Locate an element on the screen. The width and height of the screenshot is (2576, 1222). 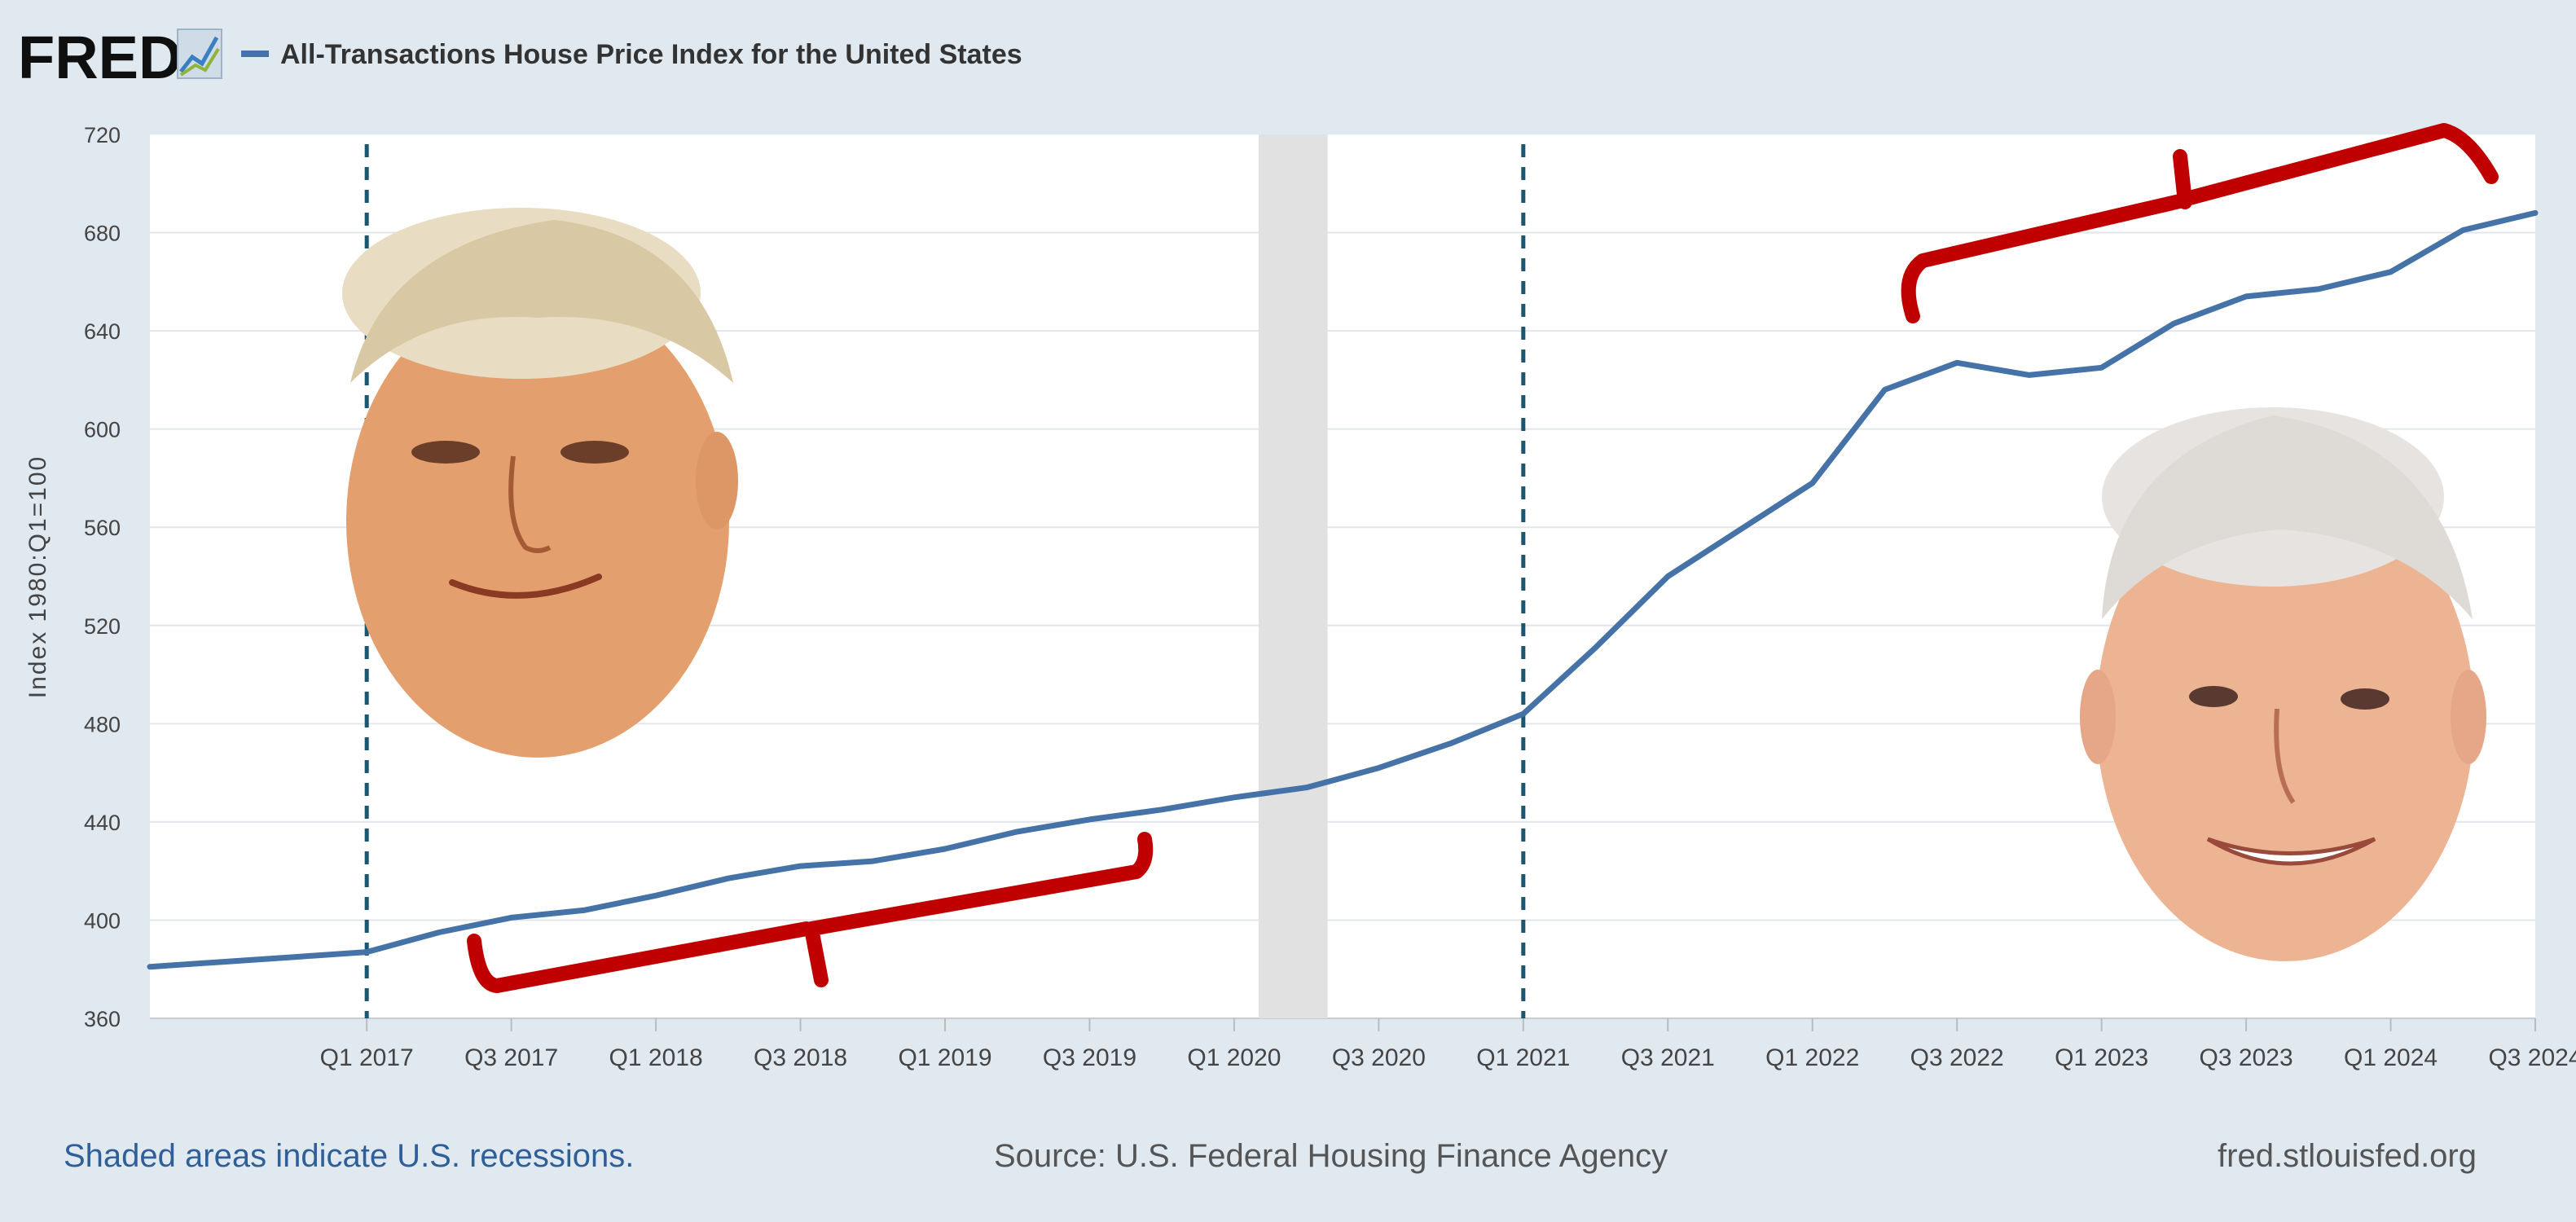
x-tick-label: Q3 2018 is located at coordinates (800, 1057).